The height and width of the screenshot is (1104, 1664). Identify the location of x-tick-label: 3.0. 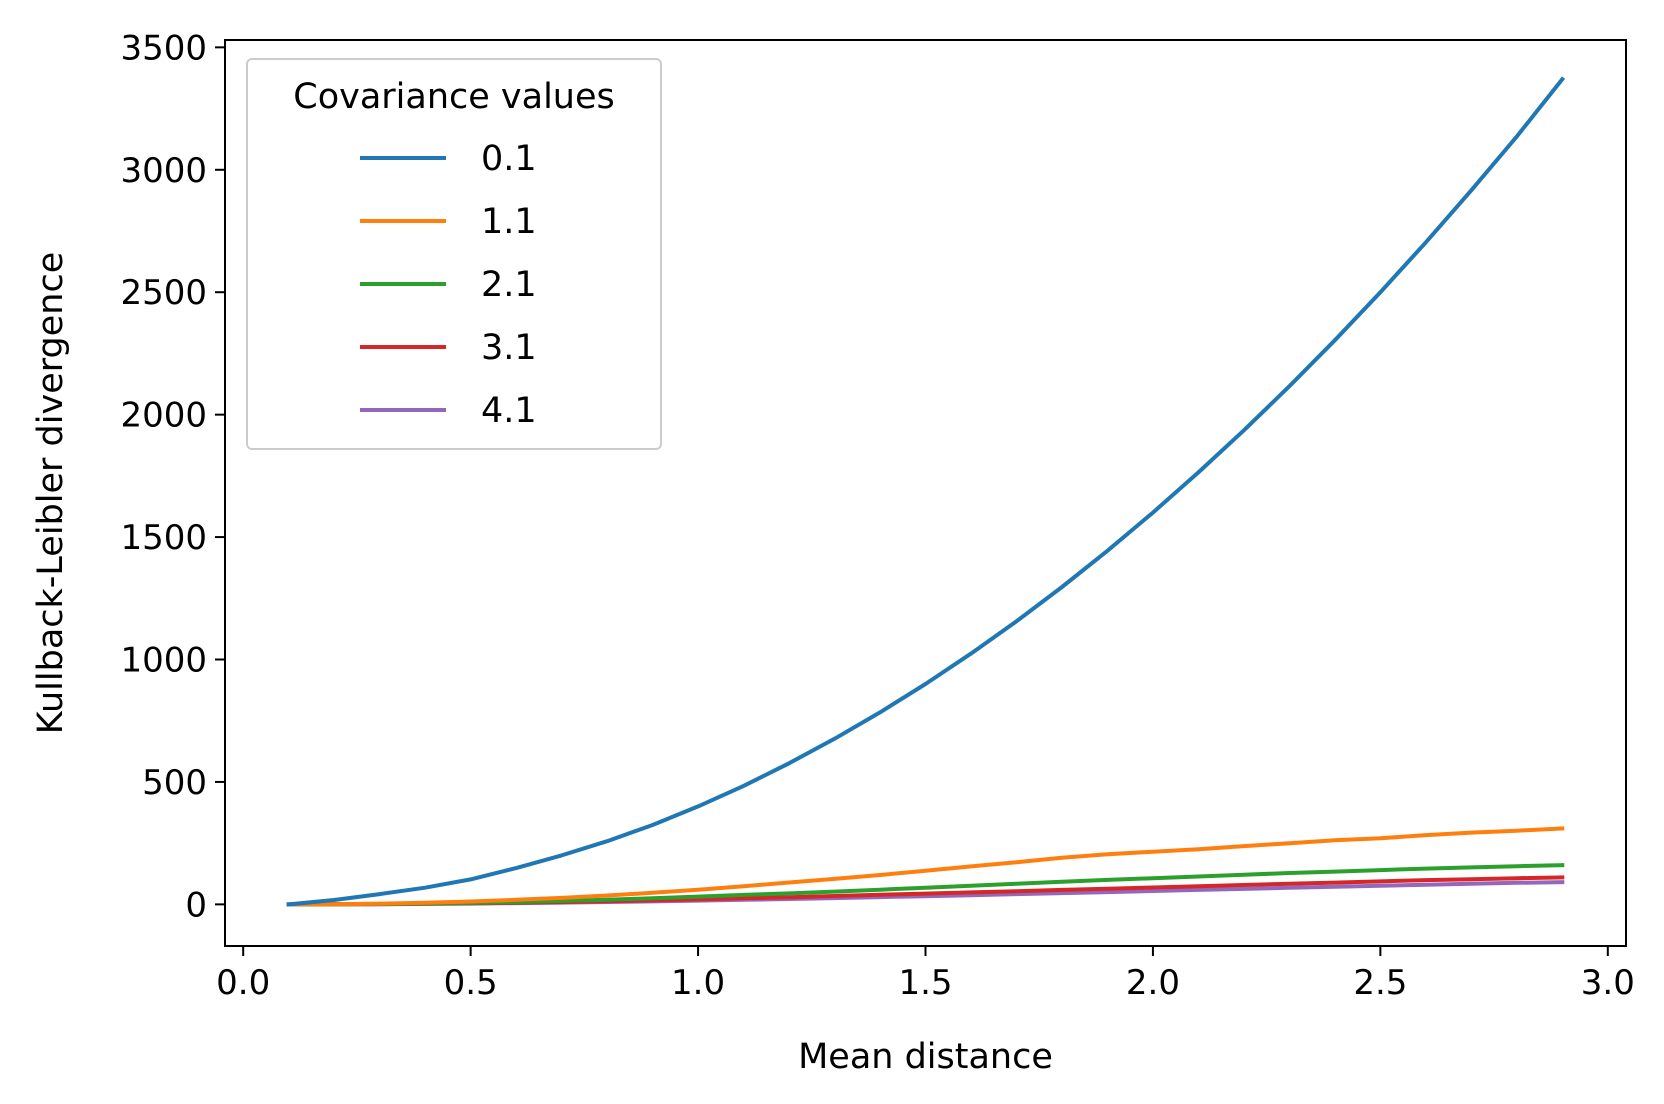
(1608, 983).